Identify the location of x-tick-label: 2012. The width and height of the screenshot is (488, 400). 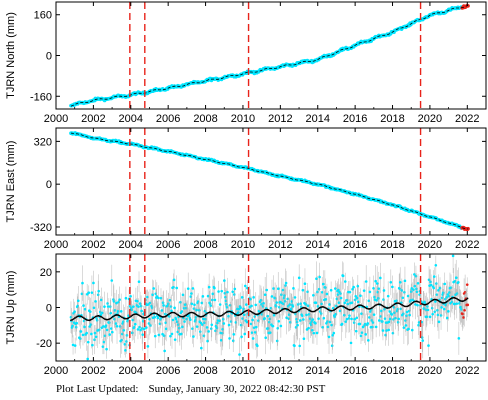
(280, 119).